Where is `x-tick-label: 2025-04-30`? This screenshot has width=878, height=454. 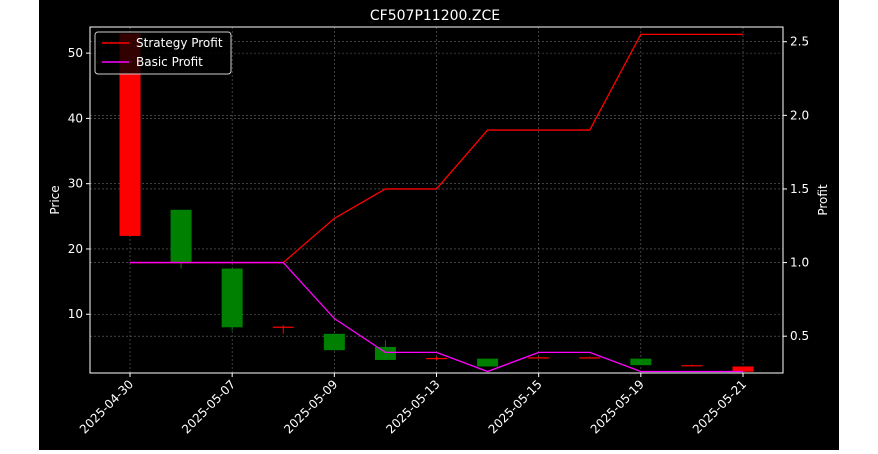
x-tick-label: 2025-04-30 is located at coordinates (106, 406).